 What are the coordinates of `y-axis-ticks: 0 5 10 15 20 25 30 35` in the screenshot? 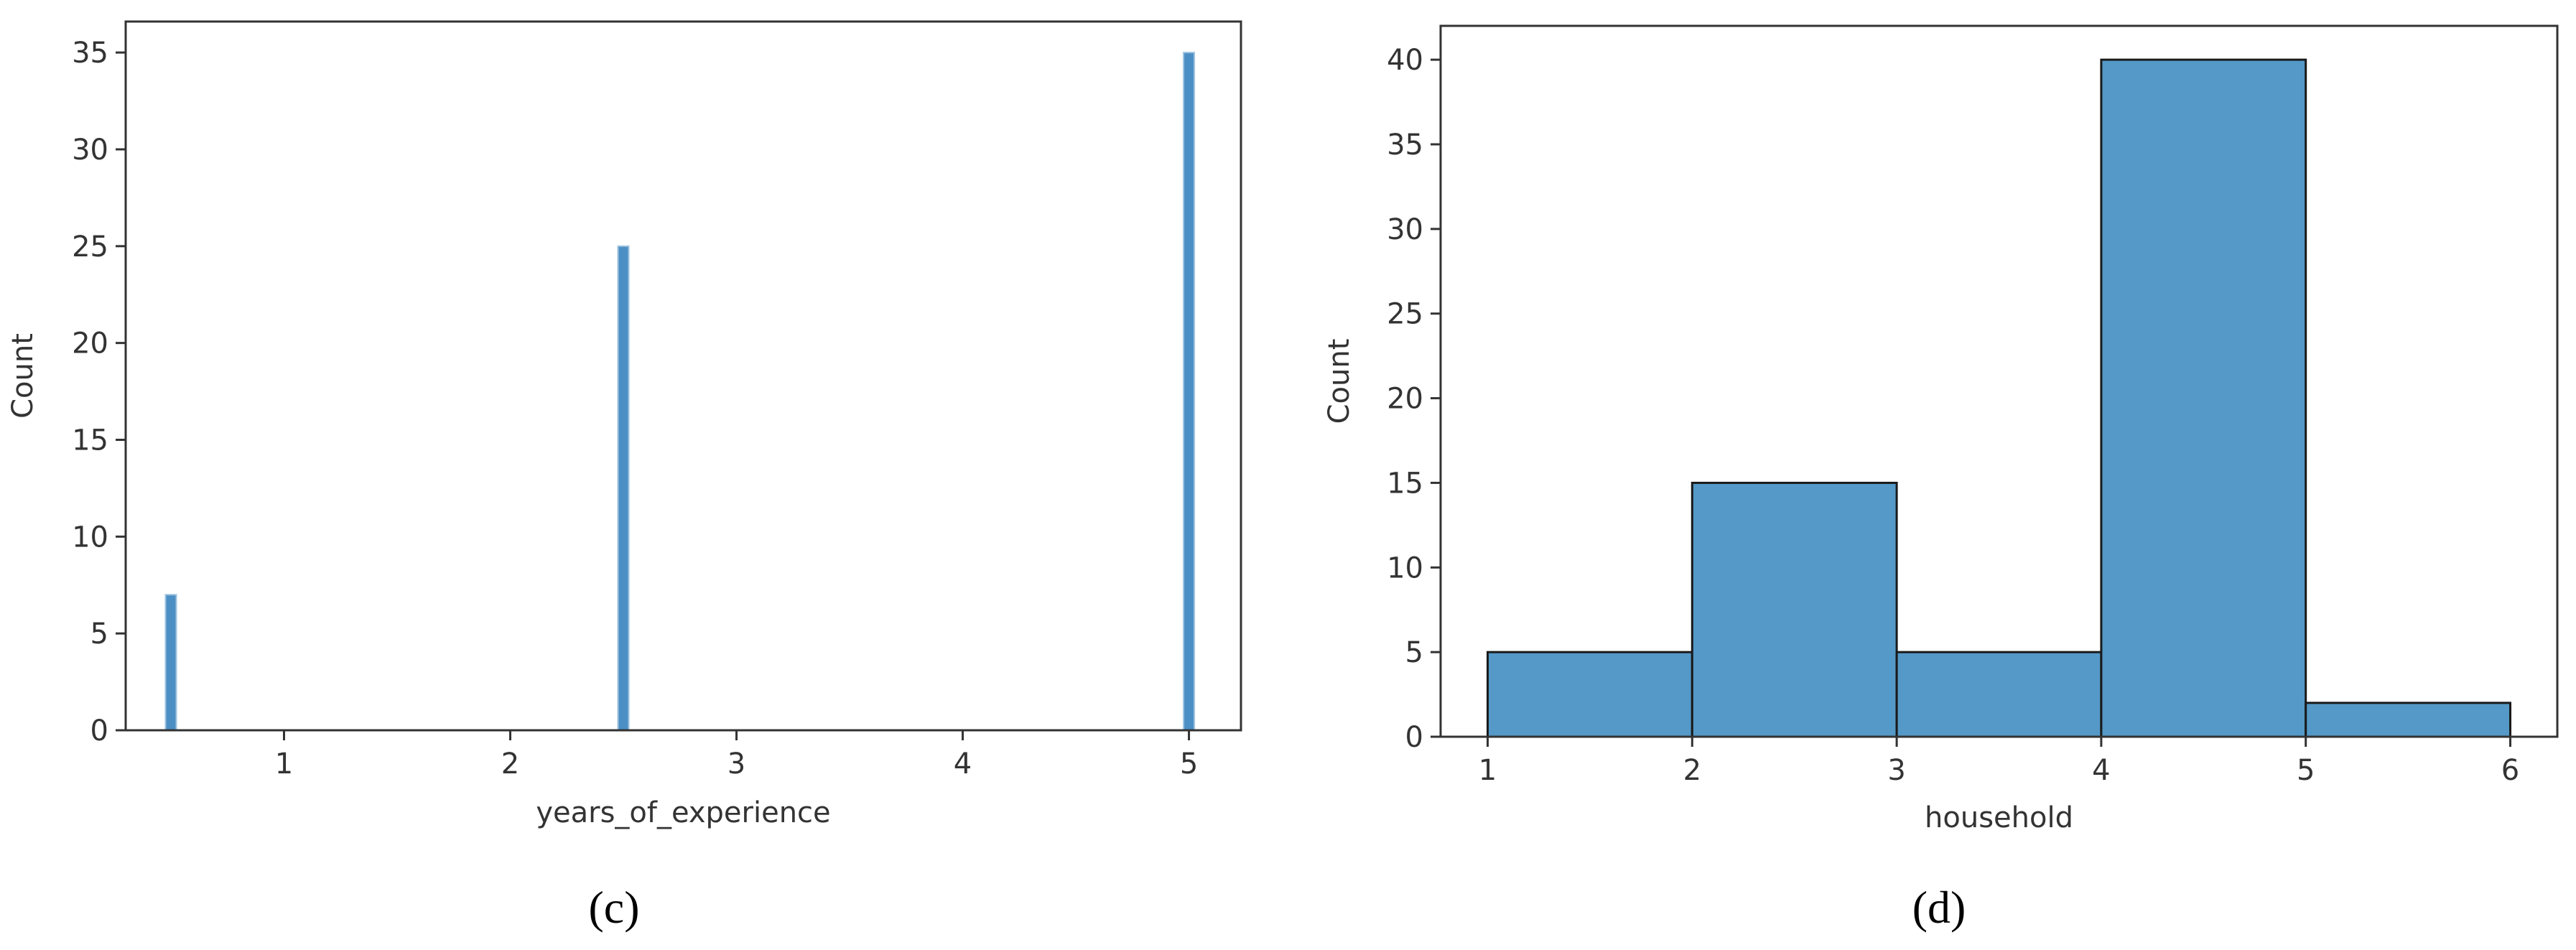 It's located at (99, 392).